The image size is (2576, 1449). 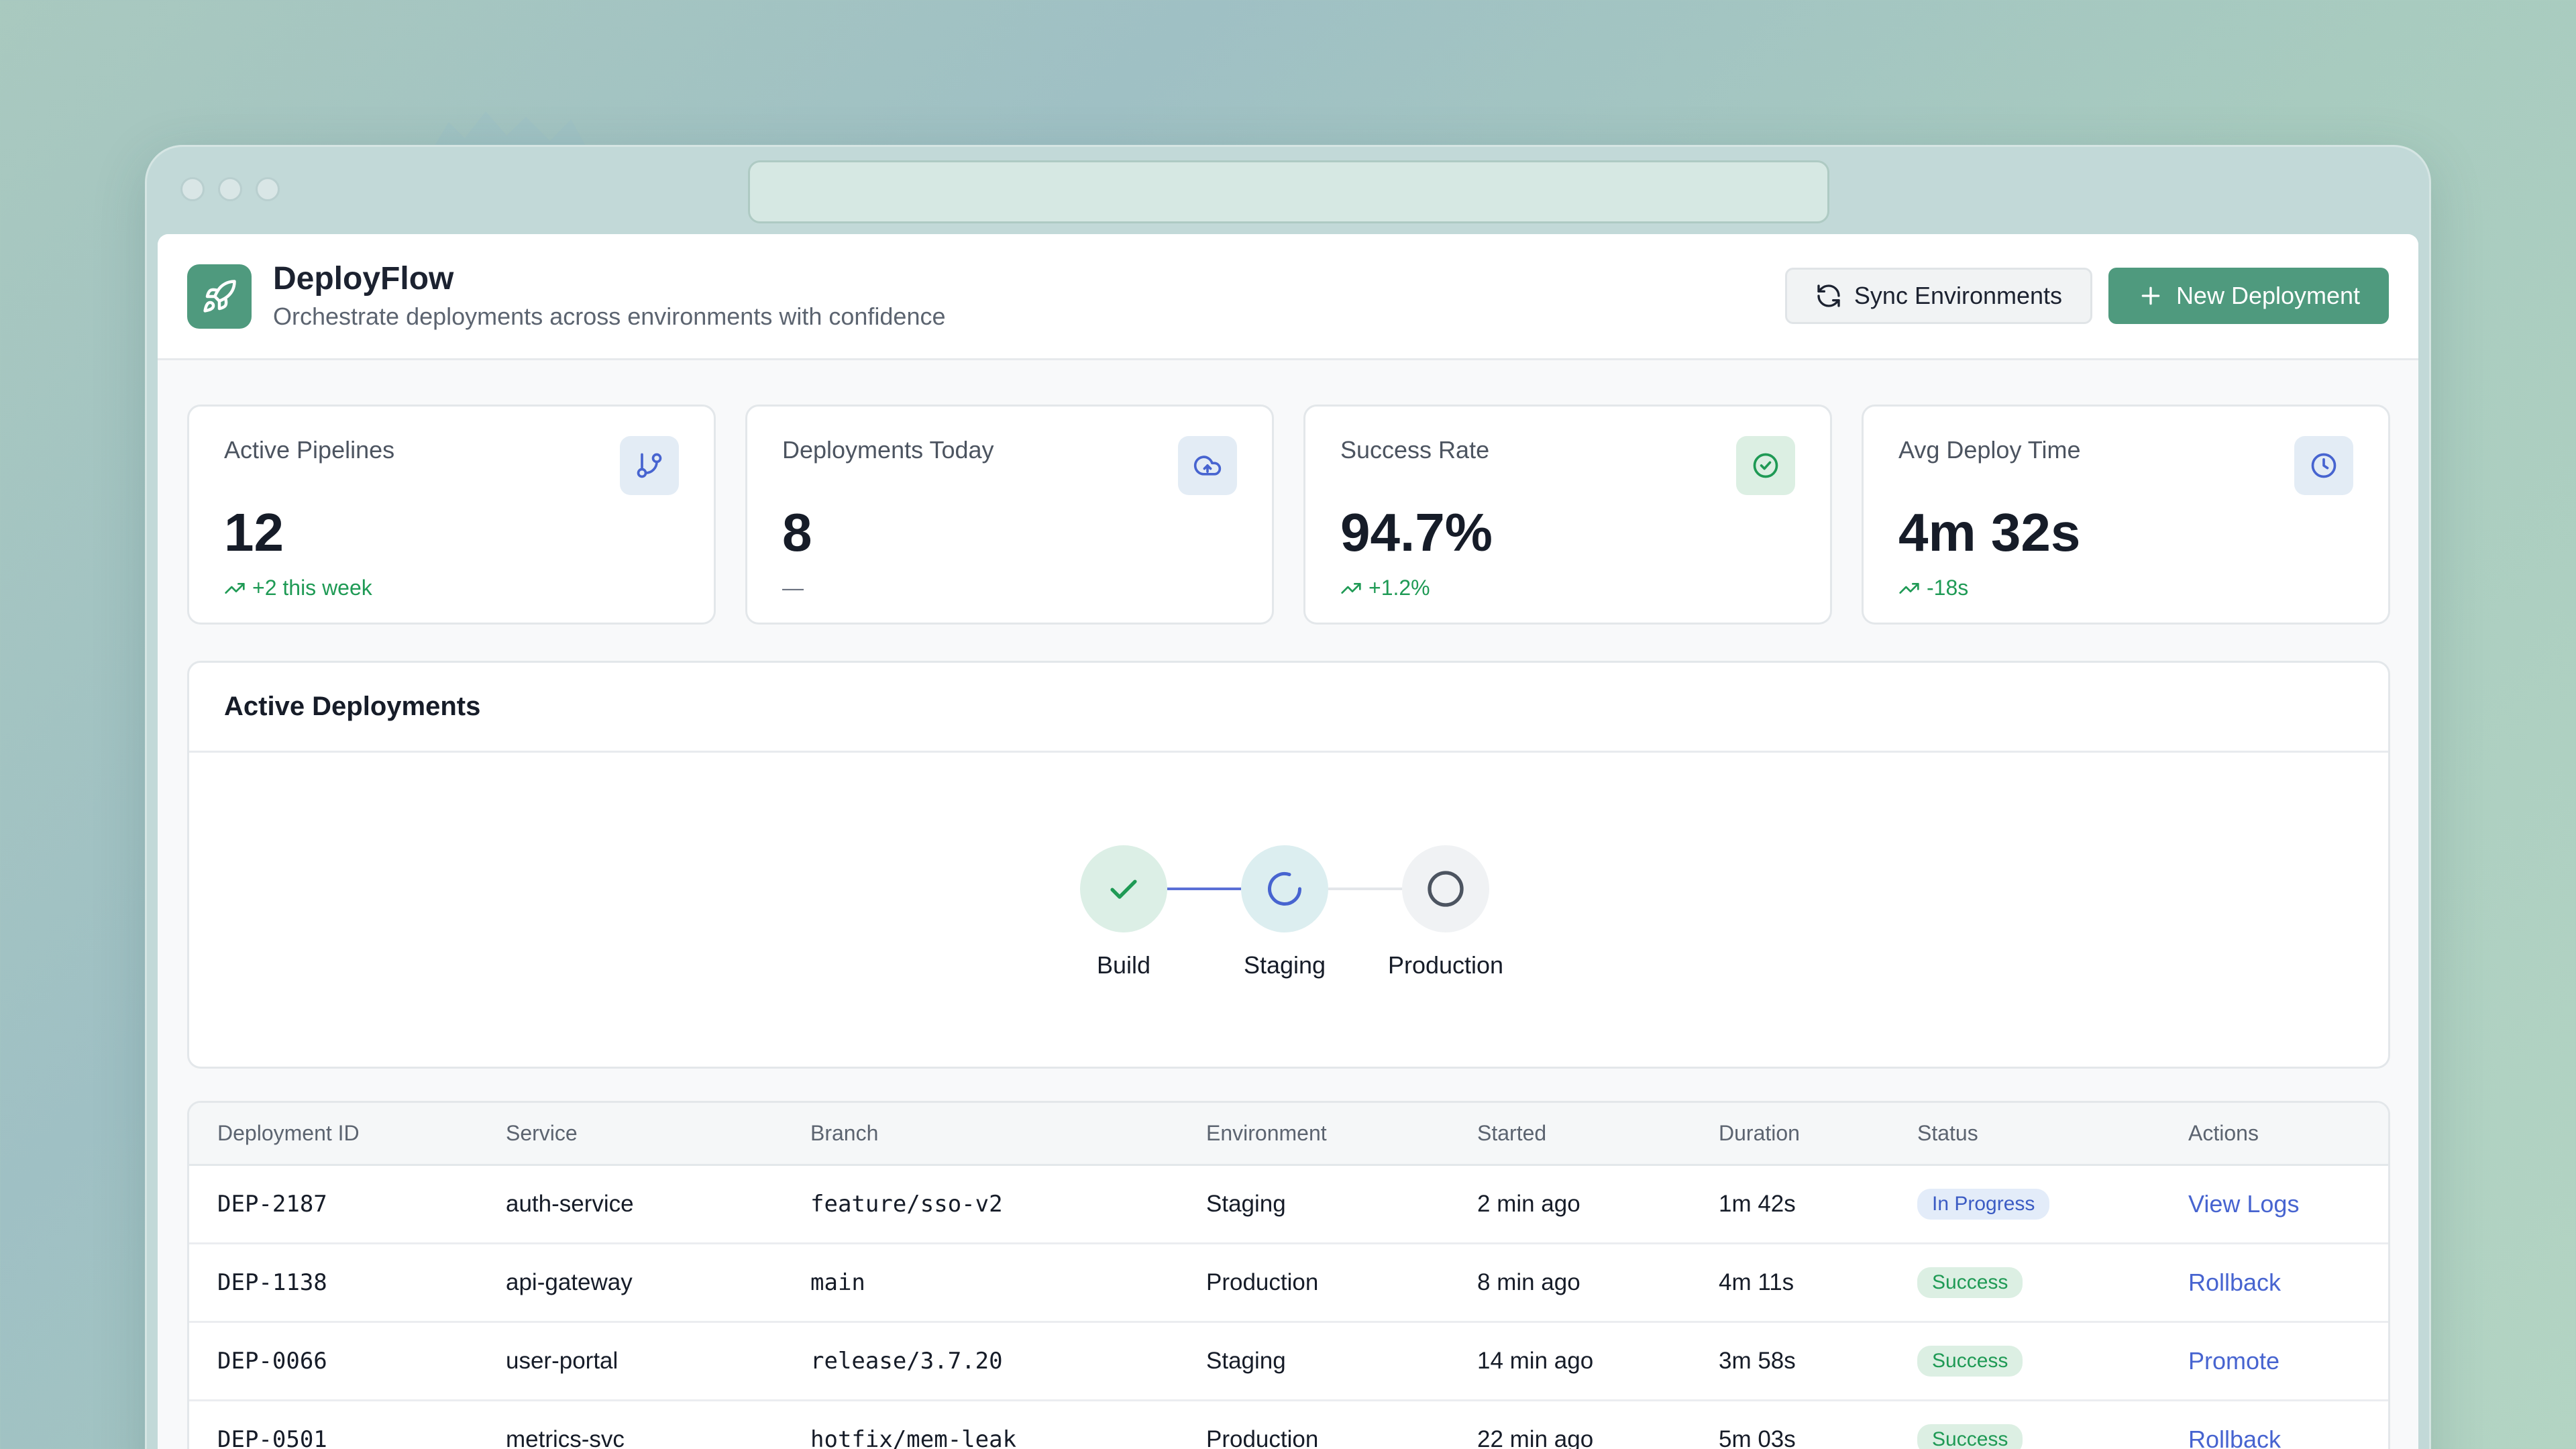 I want to click on service-name: user-portal, so click(x=562, y=1361).